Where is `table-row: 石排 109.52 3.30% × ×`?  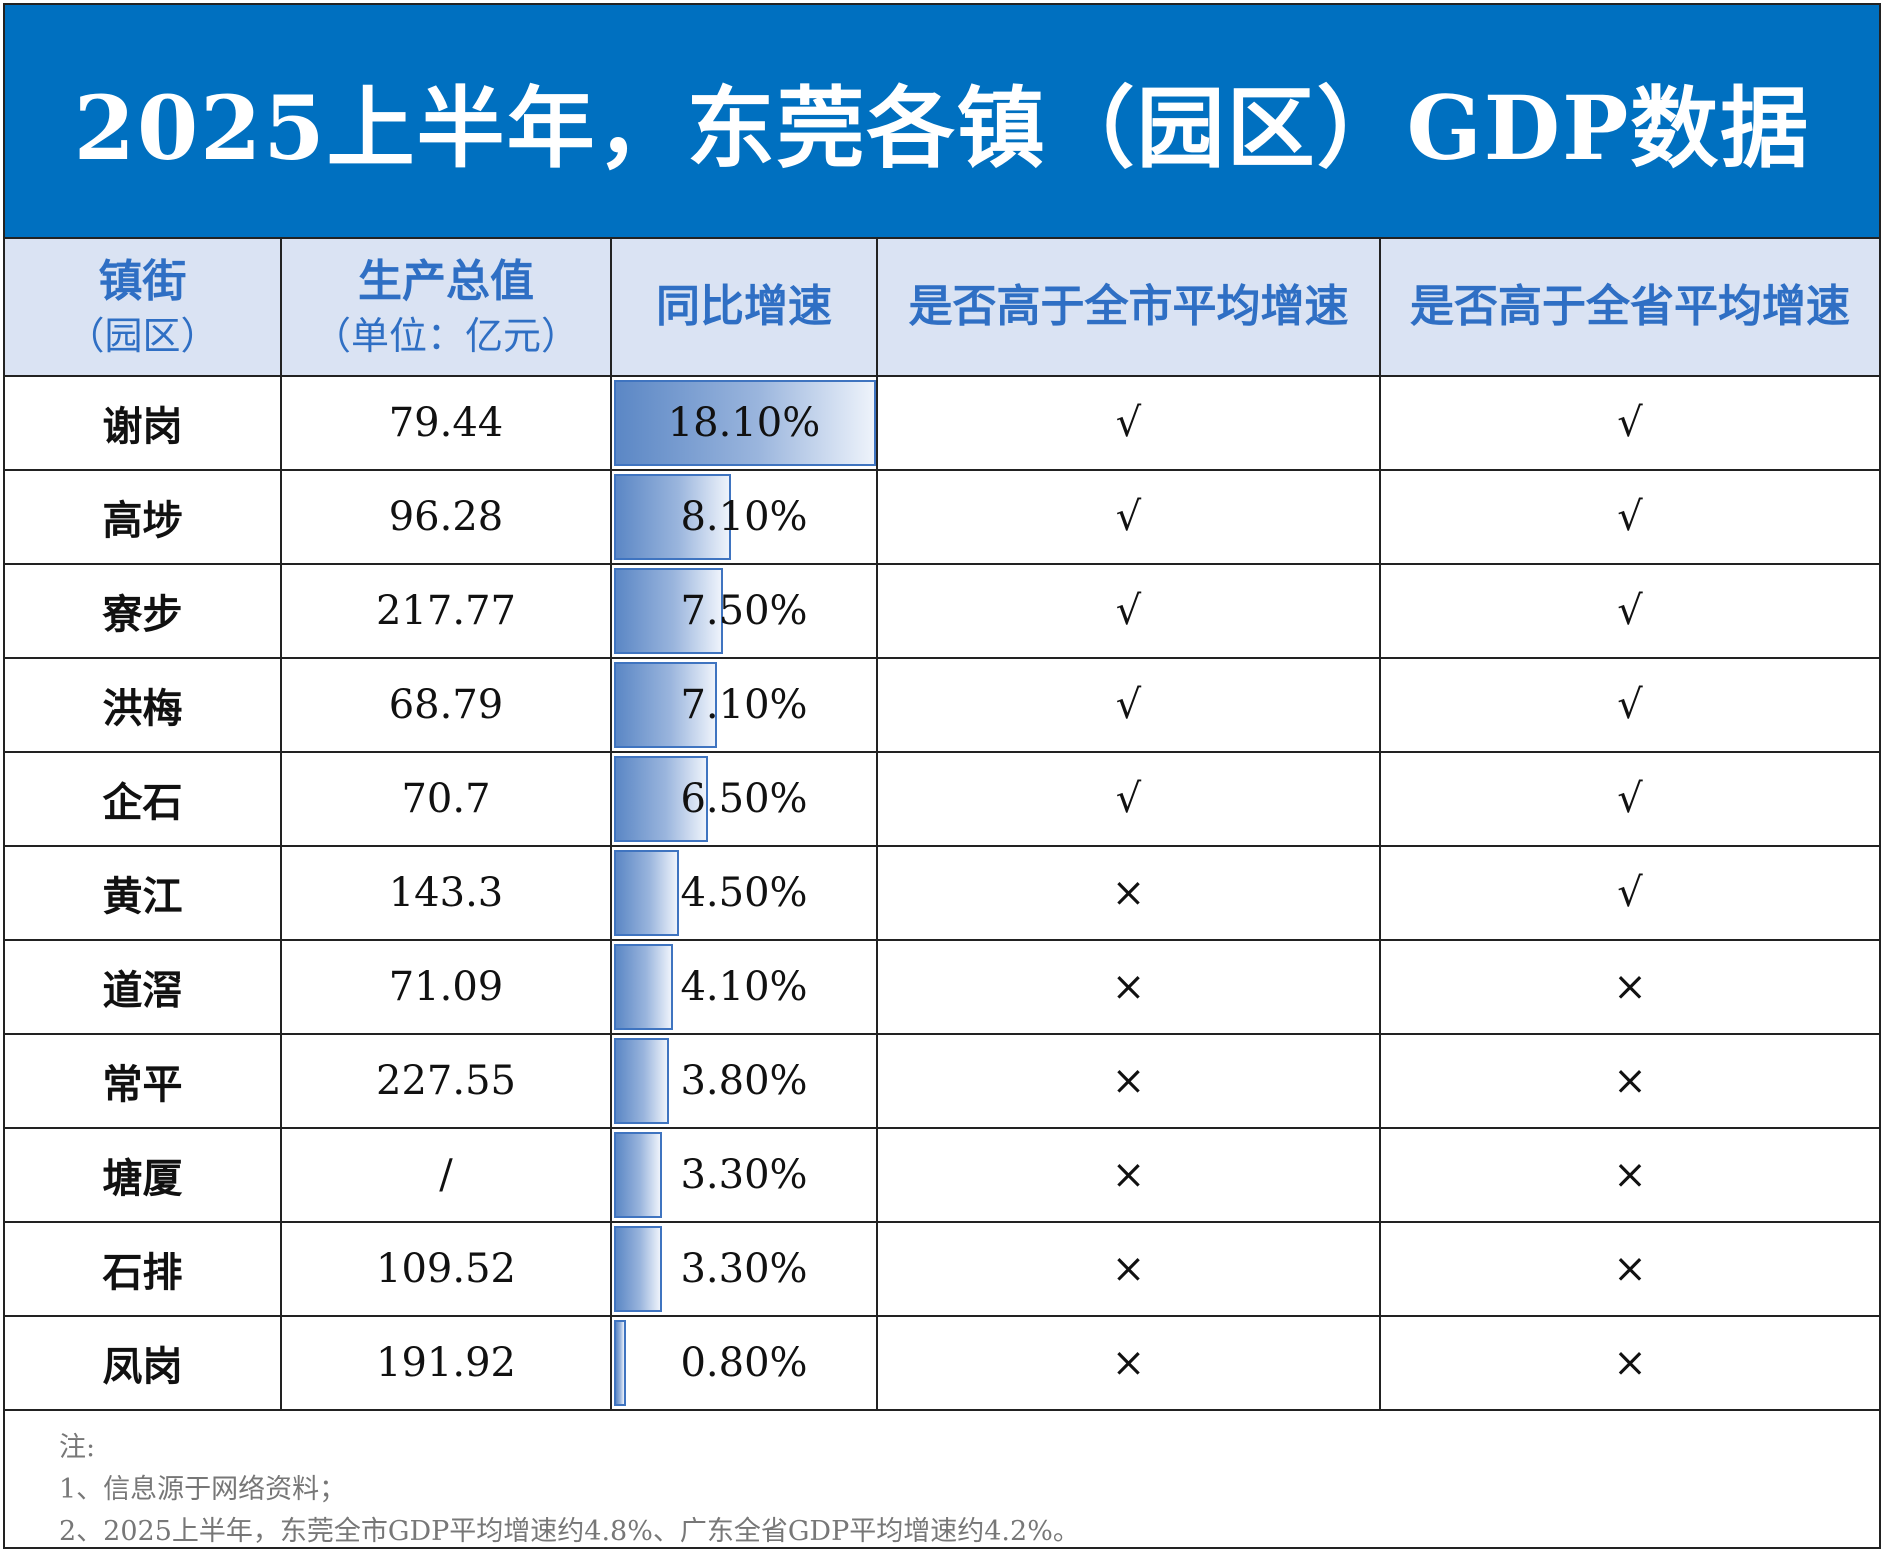 table-row: 石排 109.52 3.30% × × is located at coordinates (942, 1269).